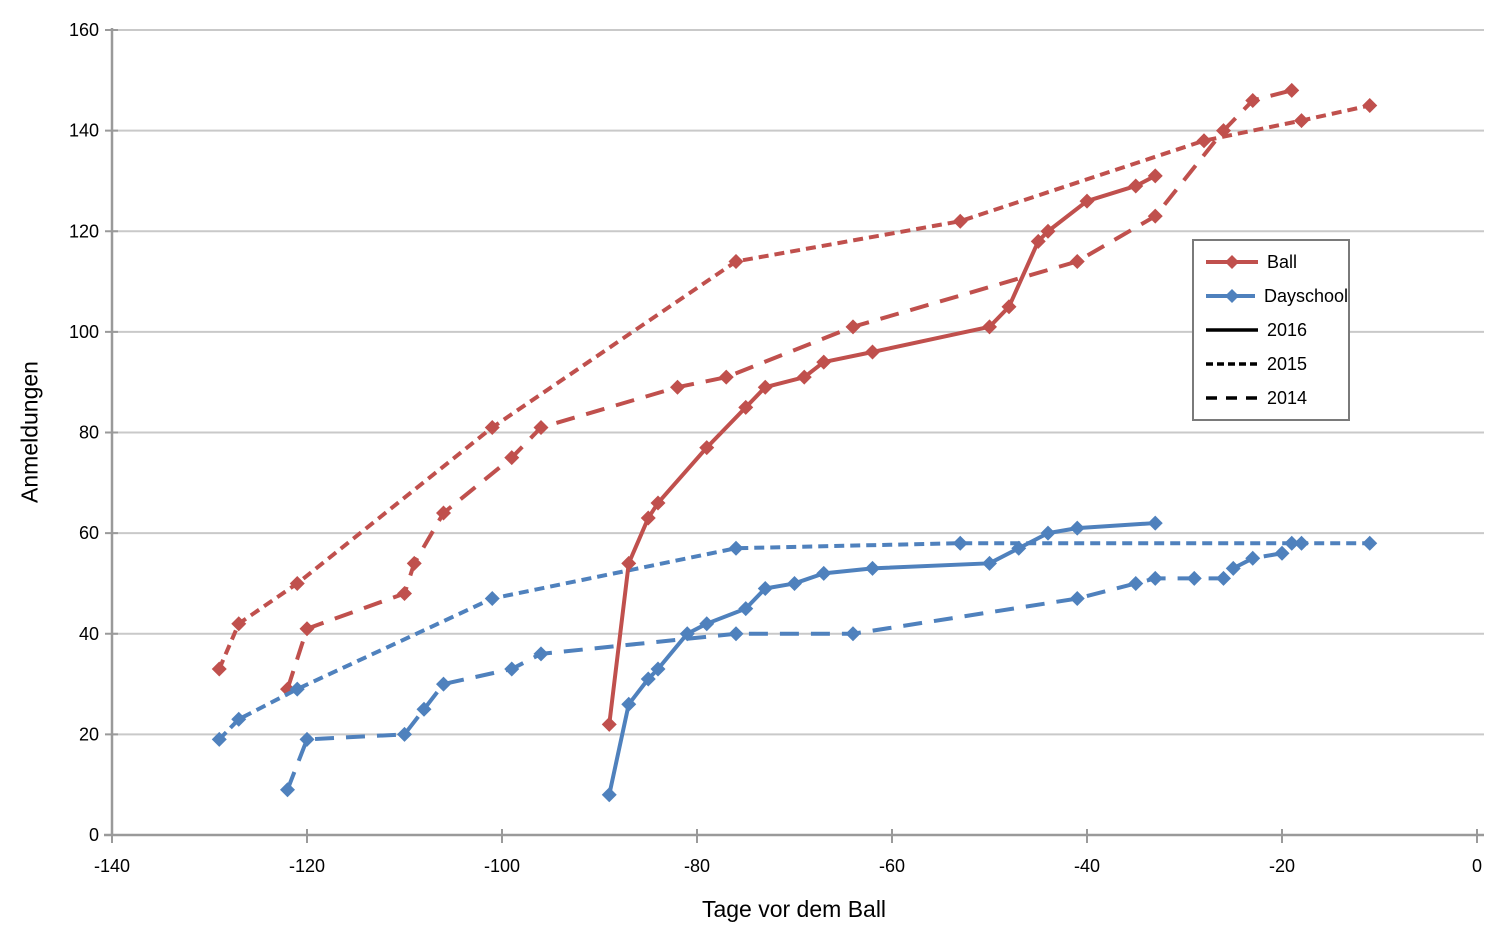 Image resolution: width=1500 pixels, height=932 pixels. Describe the element at coordinates (29, 432) in the screenshot. I see `y-axis-title: Anmeldungen` at that location.